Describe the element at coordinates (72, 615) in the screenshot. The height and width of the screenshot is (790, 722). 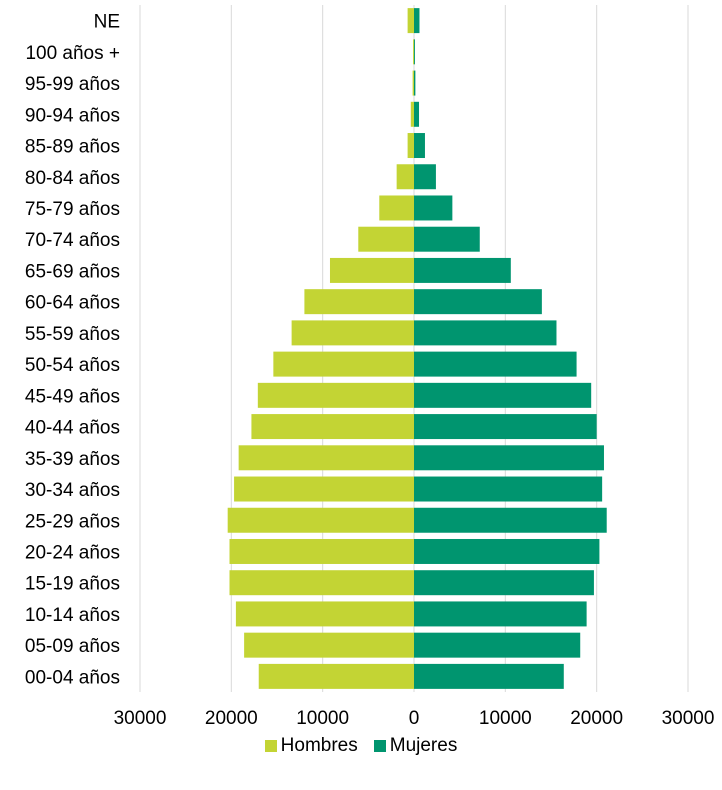
I see `category-label-19: 10-14 años` at that location.